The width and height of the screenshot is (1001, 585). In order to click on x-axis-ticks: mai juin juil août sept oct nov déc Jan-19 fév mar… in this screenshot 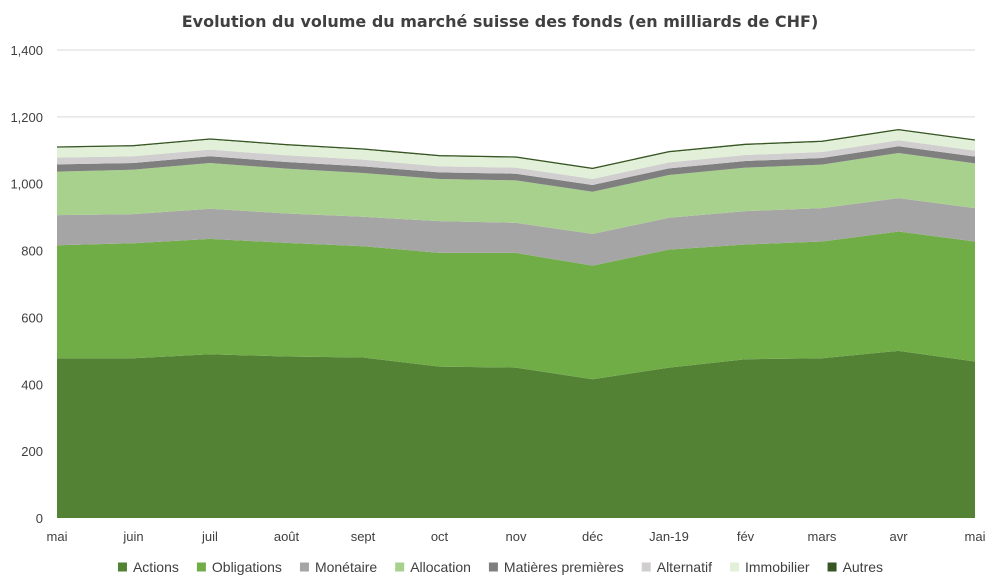, I will do `click(516, 536)`.